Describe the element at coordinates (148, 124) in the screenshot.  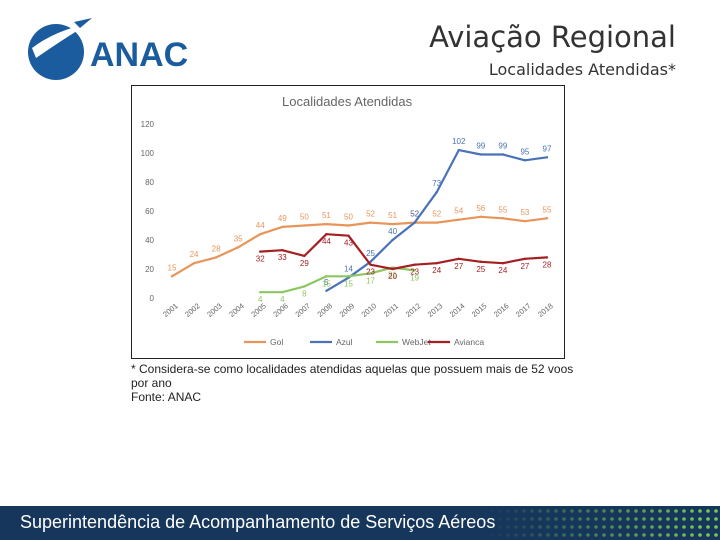
I see `y-tick-label: 120` at that location.